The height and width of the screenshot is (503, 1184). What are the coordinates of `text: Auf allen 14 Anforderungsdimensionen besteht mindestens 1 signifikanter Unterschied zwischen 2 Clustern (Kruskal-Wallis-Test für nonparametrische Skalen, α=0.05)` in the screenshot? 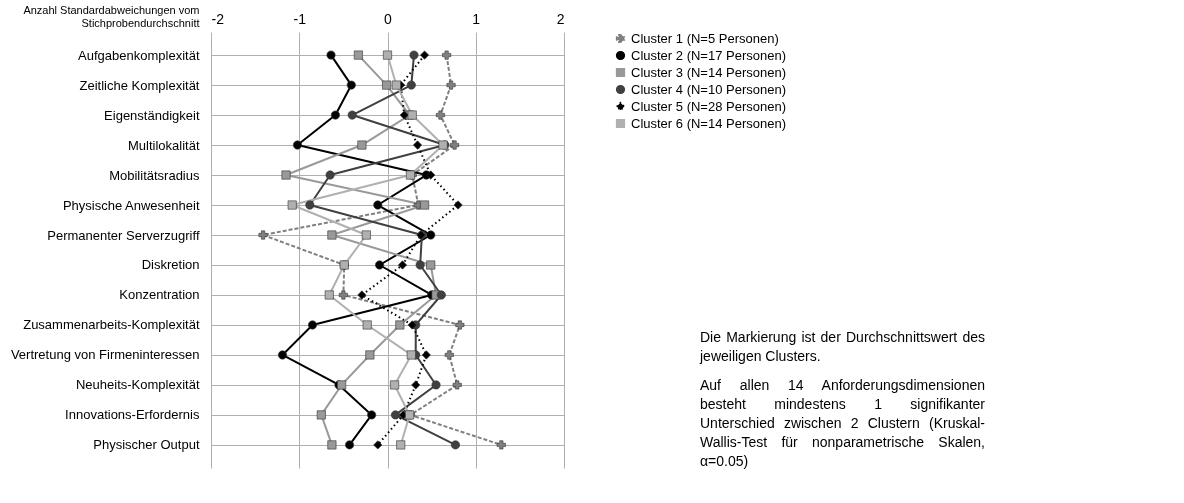 It's located at (842, 423).